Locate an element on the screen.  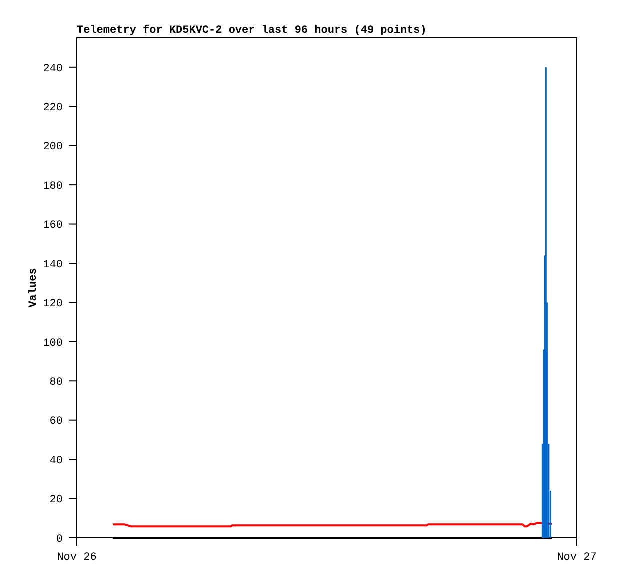
y-tick-label: 80 is located at coordinates (56, 382).